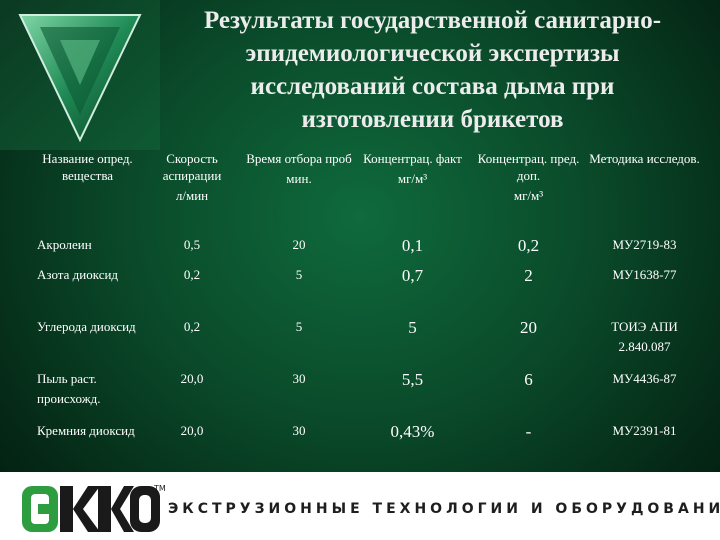 The width and height of the screenshot is (720, 540). What do you see at coordinates (444, 509) in the screenshot?
I see `company-tagline: ЭКСТРУЗИОННЫЕ ТЕХНОЛОГИИ И ОБОРУДОВАНИЕ` at bounding box center [444, 509].